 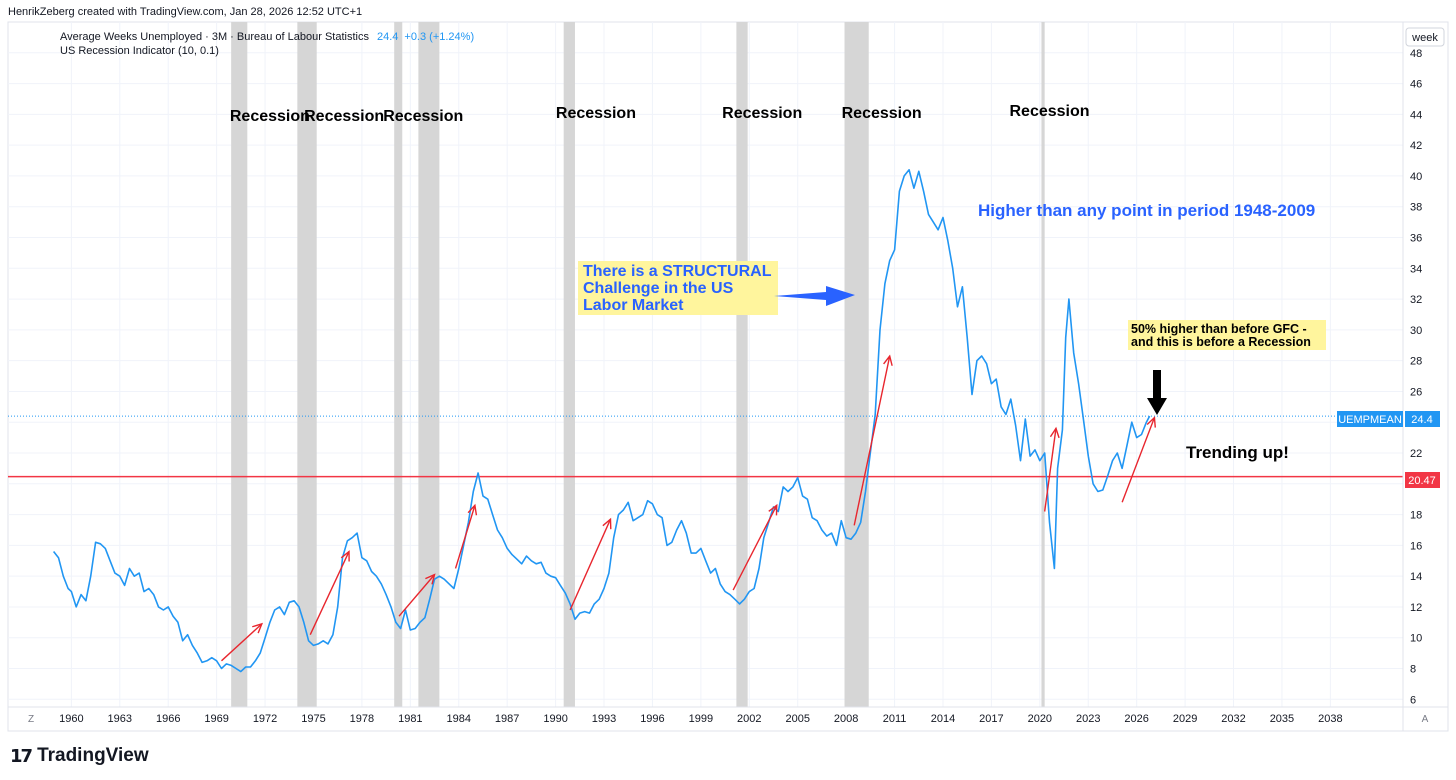 I want to click on red-level-label: 20.47, so click(x=1422, y=481).